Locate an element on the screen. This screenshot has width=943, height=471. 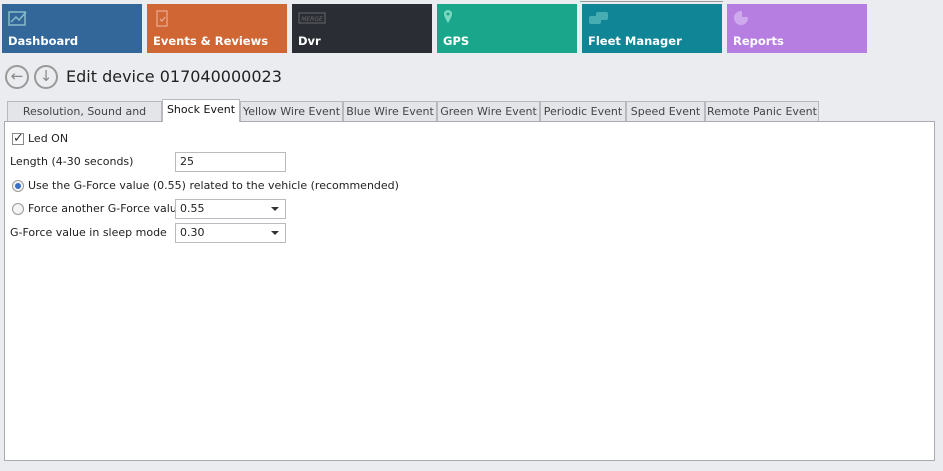
page-title: Edit device 017040000023 is located at coordinates (174, 76).